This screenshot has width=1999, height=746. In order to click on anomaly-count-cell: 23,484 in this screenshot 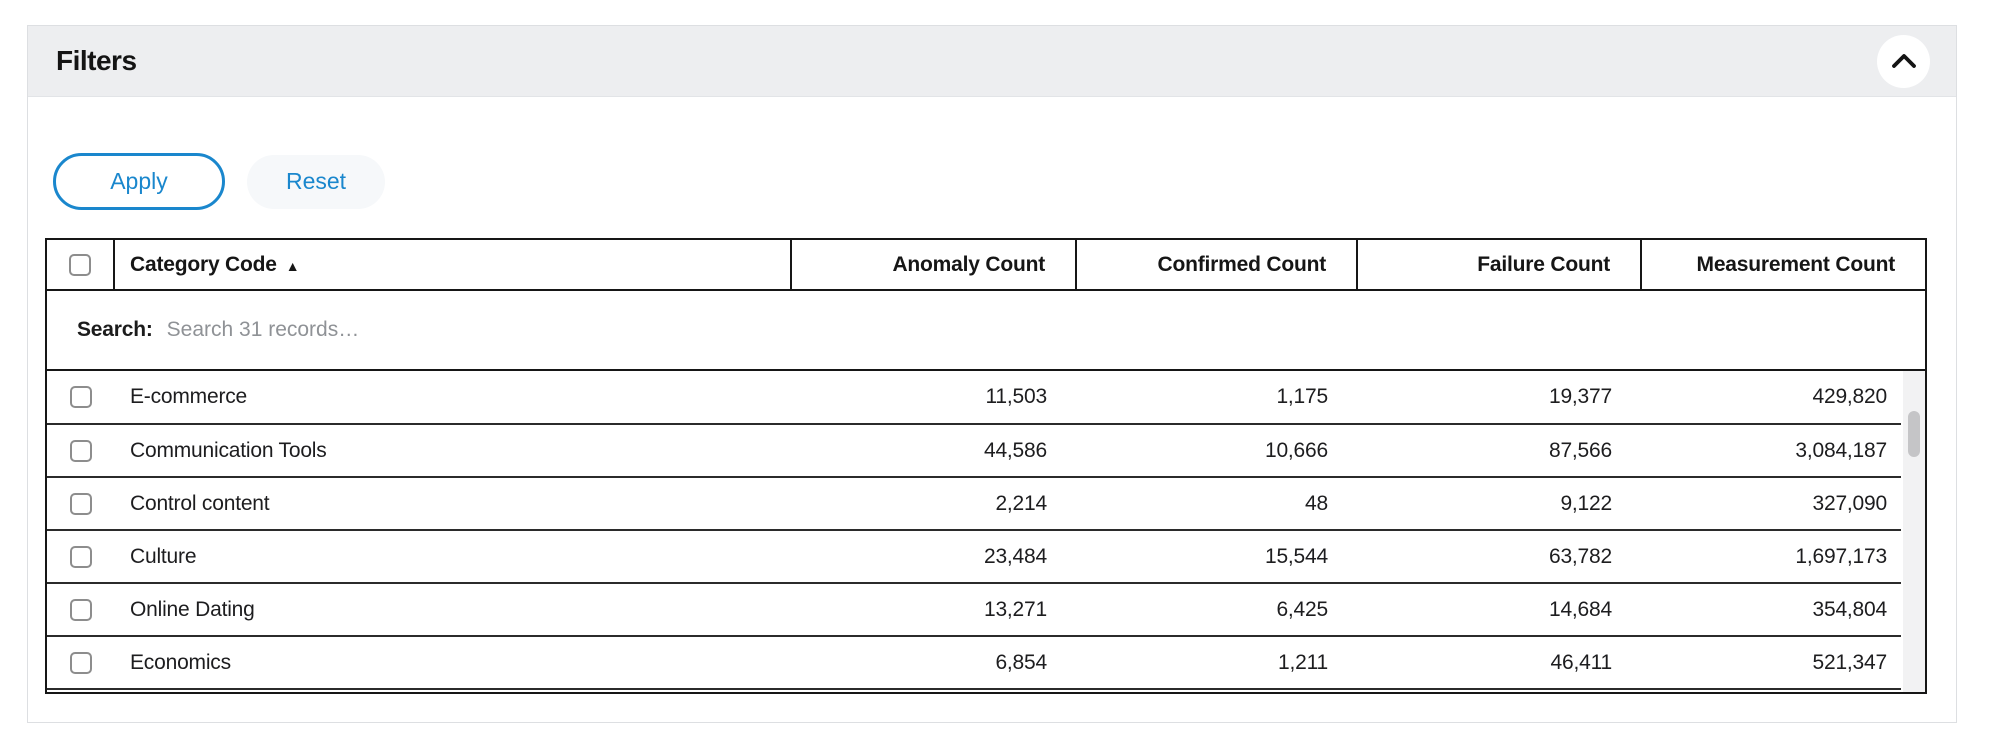, I will do `click(934, 557)`.